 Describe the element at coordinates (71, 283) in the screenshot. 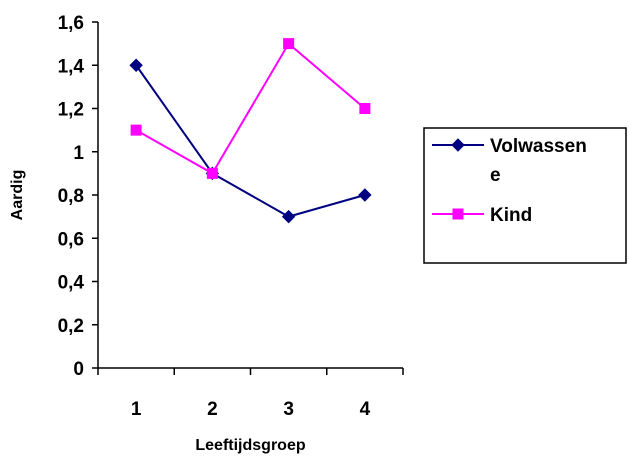

I see `y-tick-label: 0,4` at that location.